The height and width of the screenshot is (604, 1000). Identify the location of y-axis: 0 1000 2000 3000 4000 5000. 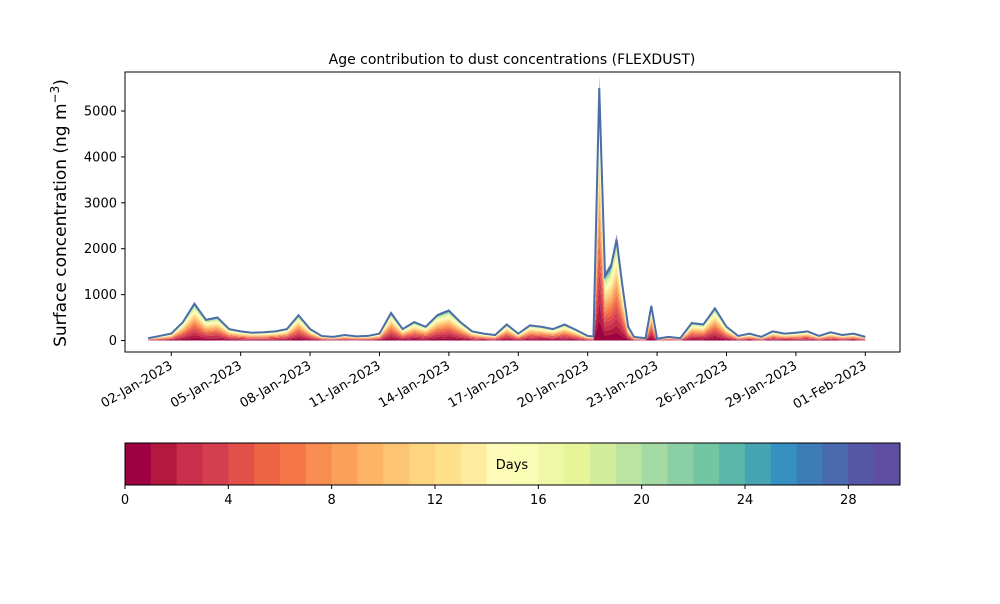
(104, 227).